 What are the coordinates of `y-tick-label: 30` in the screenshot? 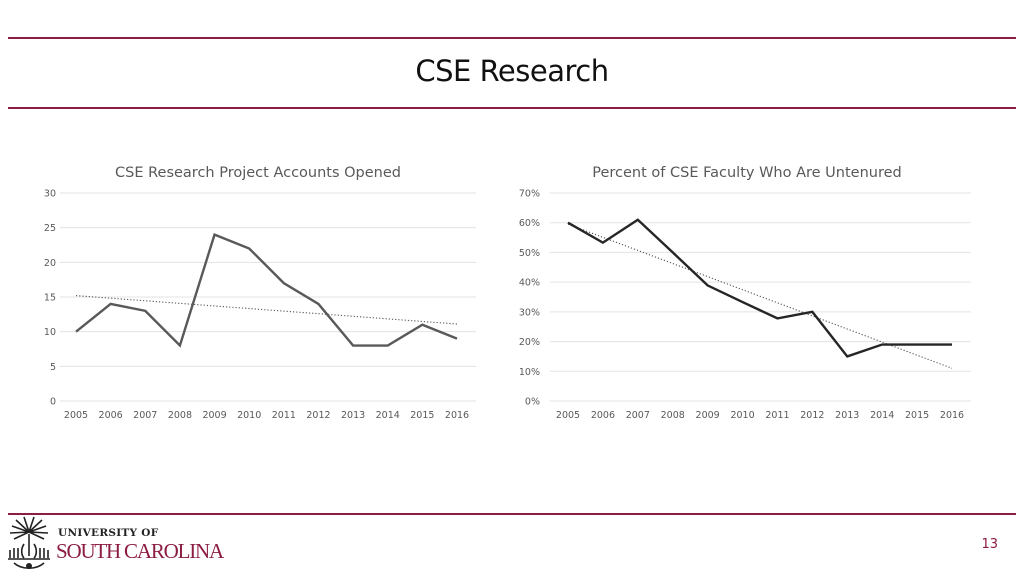 It's located at (50, 194).